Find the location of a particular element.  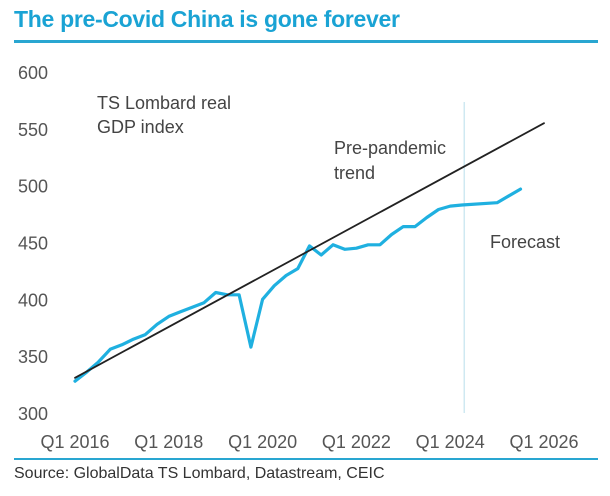

x-tick-label: Q1 2026 is located at coordinates (543, 442).